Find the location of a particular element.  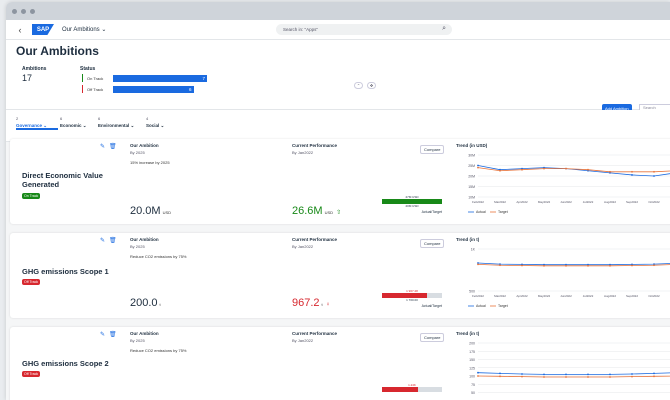

warning-icon: ♀ is located at coordinates (328, 305).